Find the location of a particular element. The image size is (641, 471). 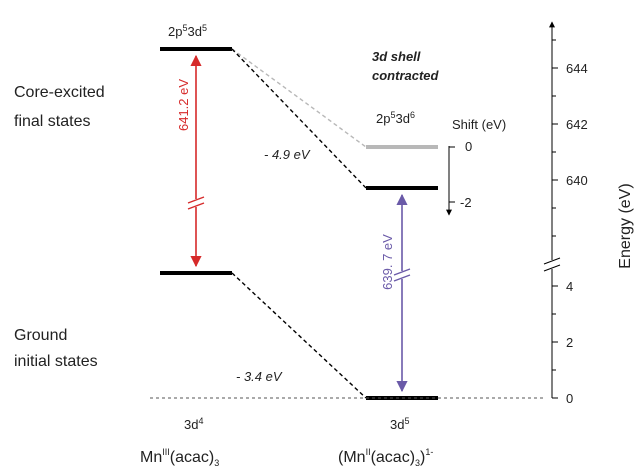

ground-label-line2: initial states is located at coordinates (56, 361).